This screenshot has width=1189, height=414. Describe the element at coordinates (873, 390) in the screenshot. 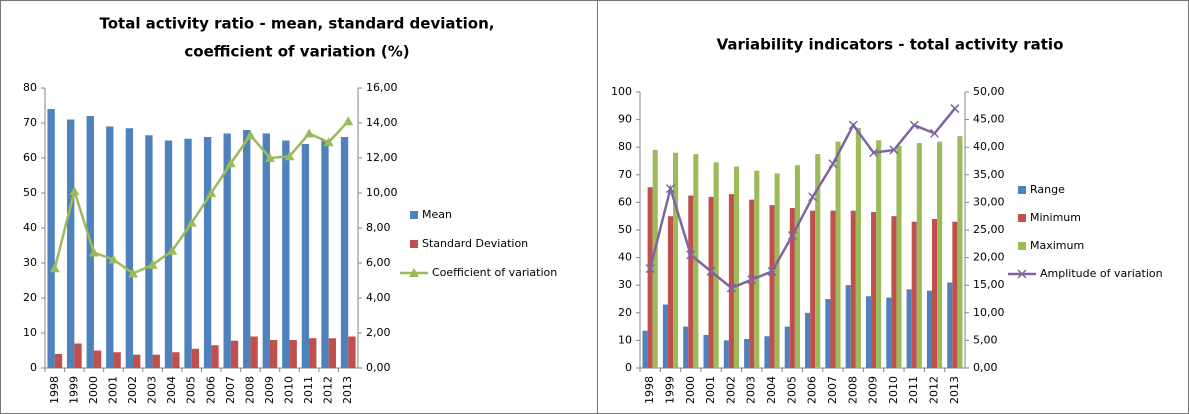

I see `x-tick-label: 2009` at that location.